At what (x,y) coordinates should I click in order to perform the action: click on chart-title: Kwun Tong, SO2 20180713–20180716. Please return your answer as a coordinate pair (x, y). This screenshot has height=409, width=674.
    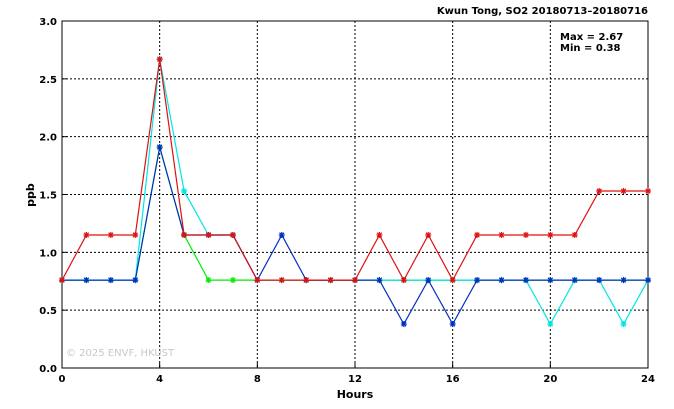
    Looking at the image, I should click on (542, 11).